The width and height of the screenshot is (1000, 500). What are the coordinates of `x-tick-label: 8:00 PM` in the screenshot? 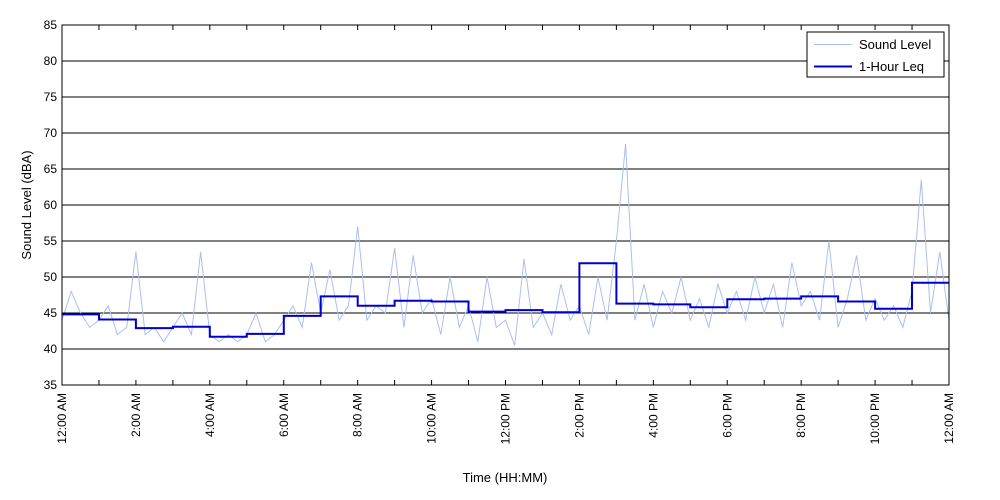 It's located at (801, 415).